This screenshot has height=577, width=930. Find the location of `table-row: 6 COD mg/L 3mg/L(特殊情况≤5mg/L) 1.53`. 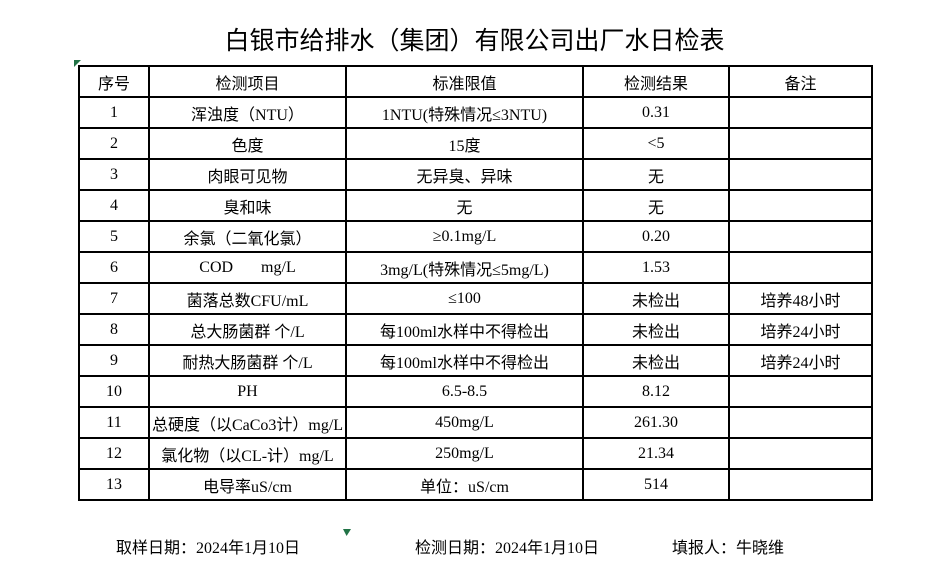

table-row: 6 COD mg/L 3mg/L(特殊情况≤5mg/L) 1.53 is located at coordinates (475, 267).